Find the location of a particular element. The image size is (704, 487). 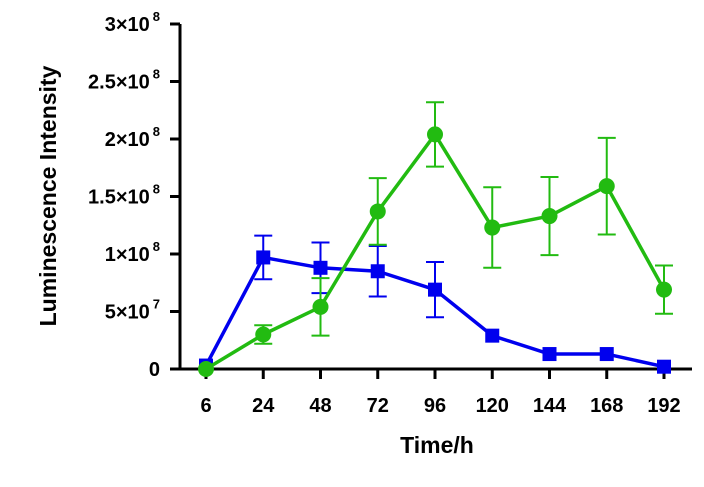

y-tick-label: 0 is located at coordinates (154, 370).